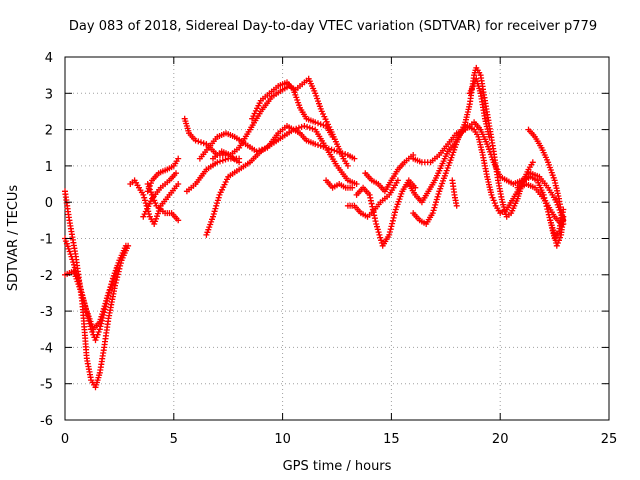 The height and width of the screenshot is (480, 640). What do you see at coordinates (174, 439) in the screenshot?
I see `x-tick-label: 5` at bounding box center [174, 439].